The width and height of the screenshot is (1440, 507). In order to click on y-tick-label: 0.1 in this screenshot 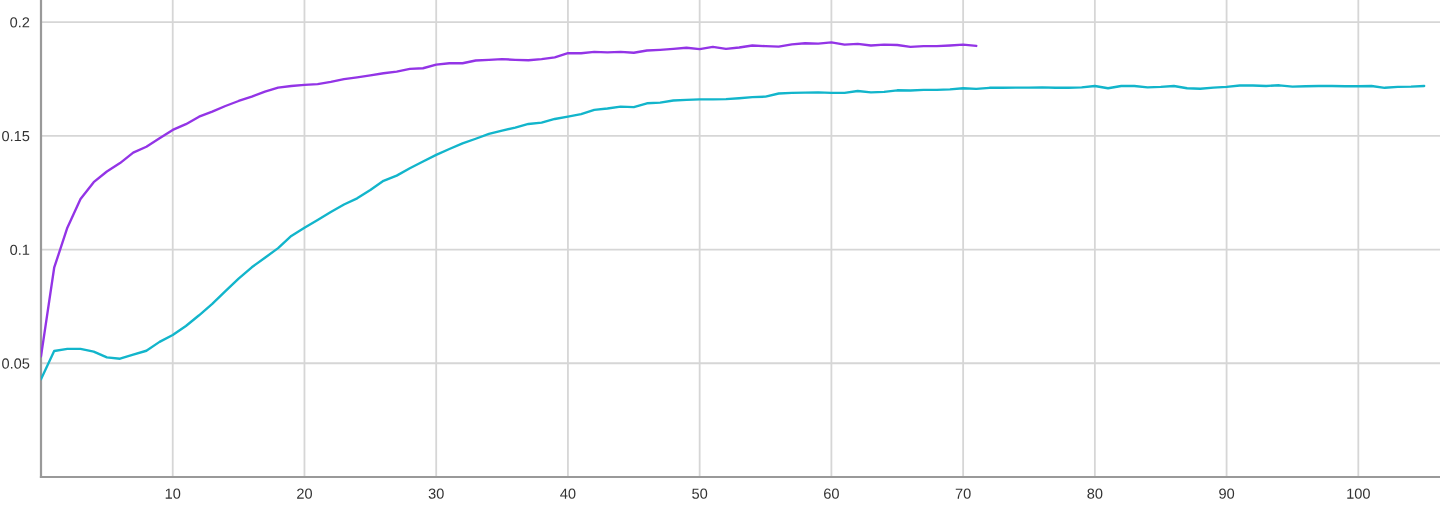, I will do `click(20, 249)`.